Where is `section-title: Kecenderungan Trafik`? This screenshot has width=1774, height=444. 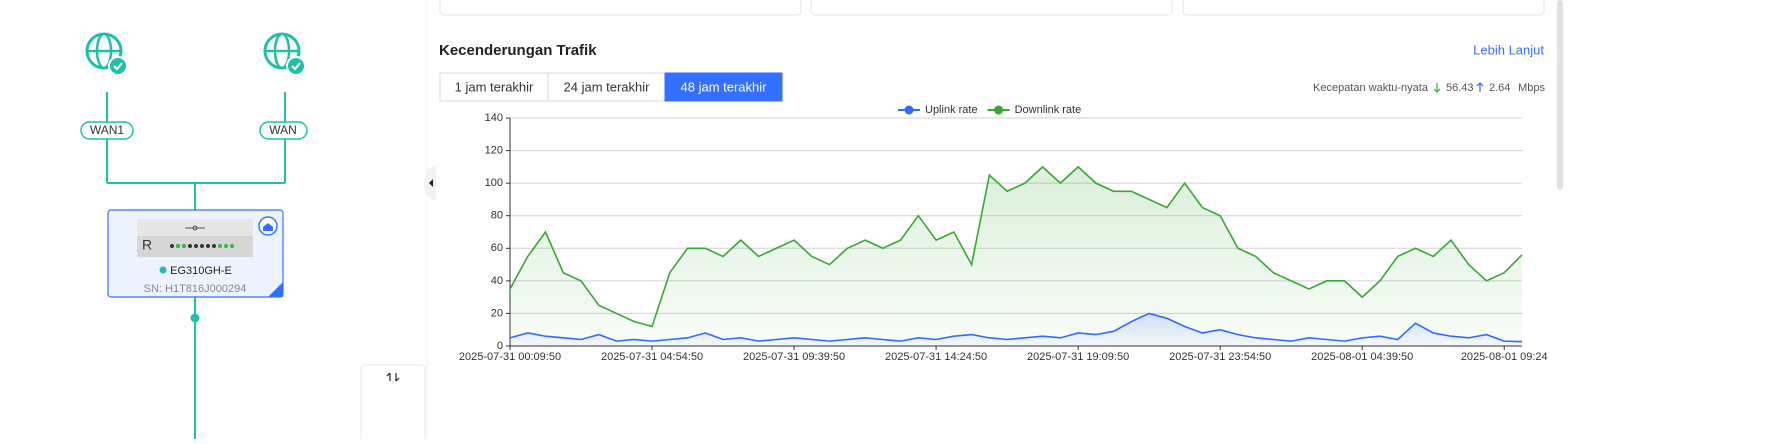
section-title: Kecenderungan Trafik is located at coordinates (518, 50).